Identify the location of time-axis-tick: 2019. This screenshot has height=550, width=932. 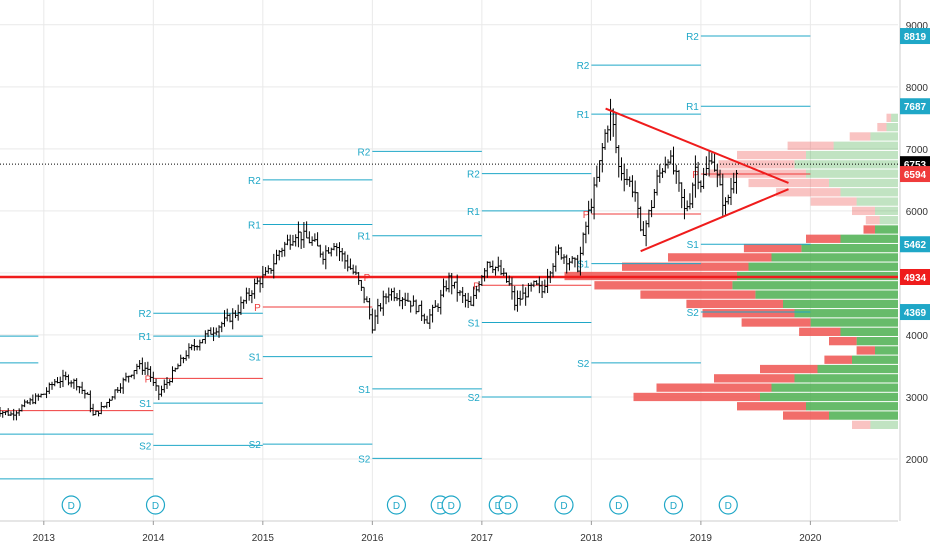
(701, 538).